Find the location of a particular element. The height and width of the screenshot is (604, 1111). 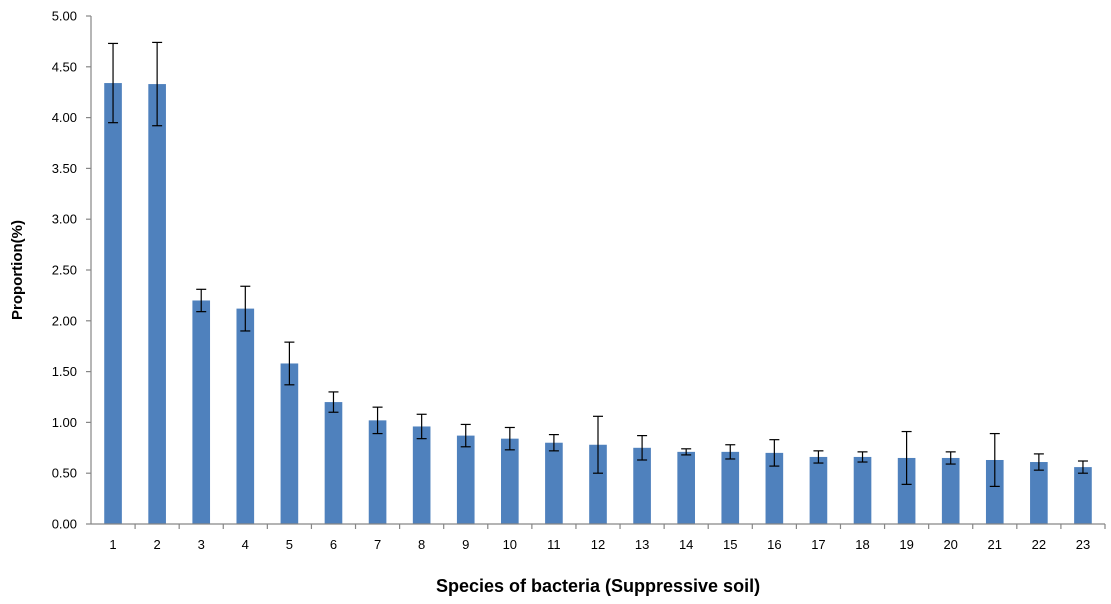

x-tick-label: 22 is located at coordinates (1039, 544).